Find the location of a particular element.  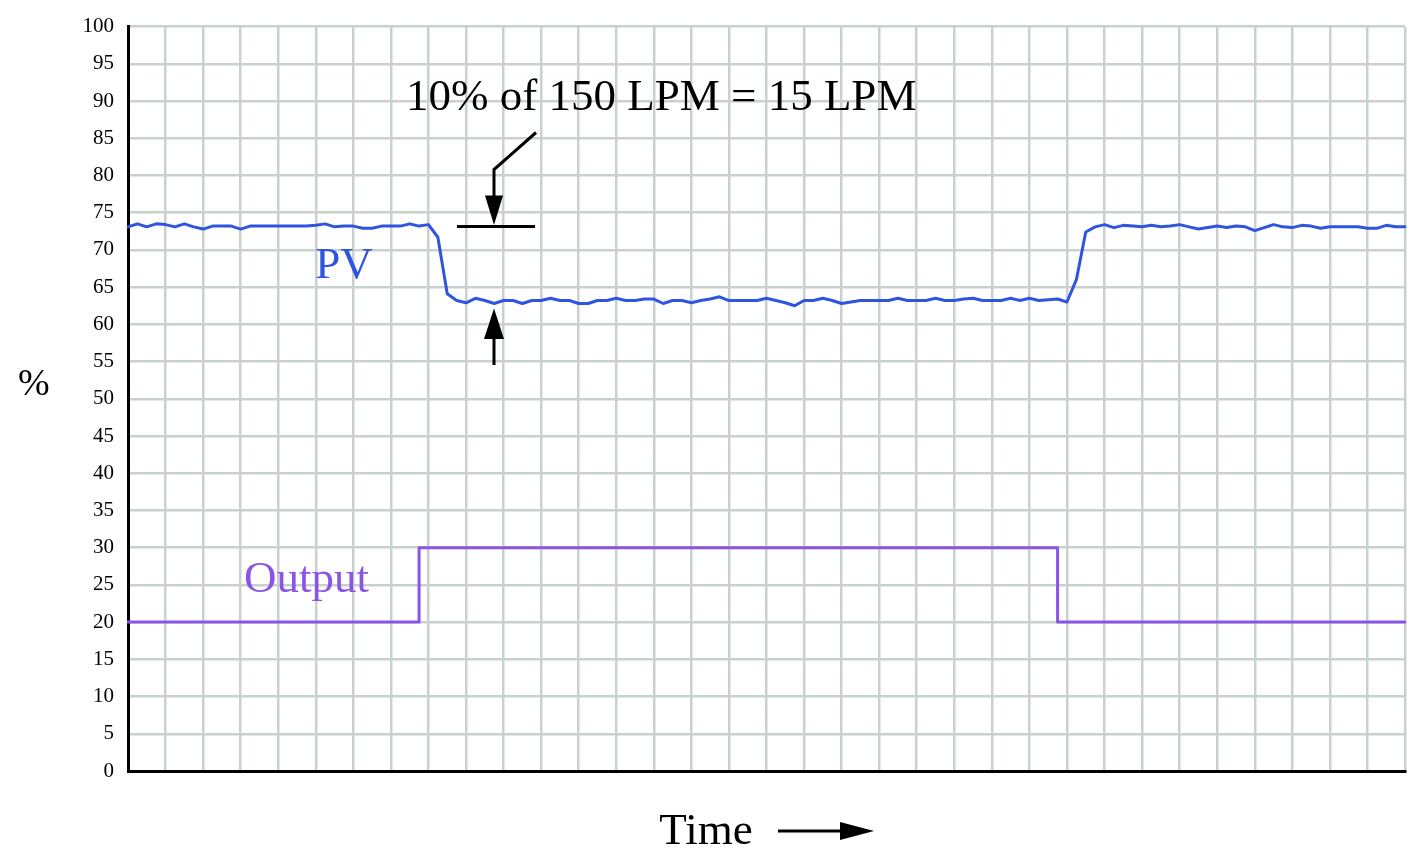

y-tick-label: 100 is located at coordinates (98, 25).